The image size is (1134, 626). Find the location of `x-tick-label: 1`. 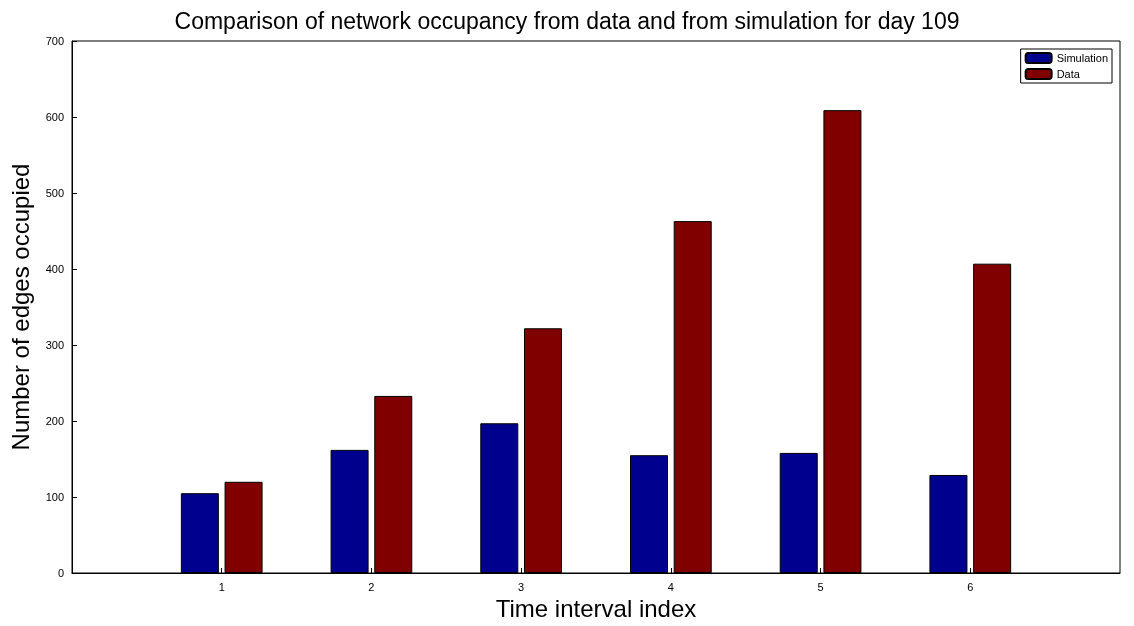

x-tick-label: 1 is located at coordinates (221, 586).